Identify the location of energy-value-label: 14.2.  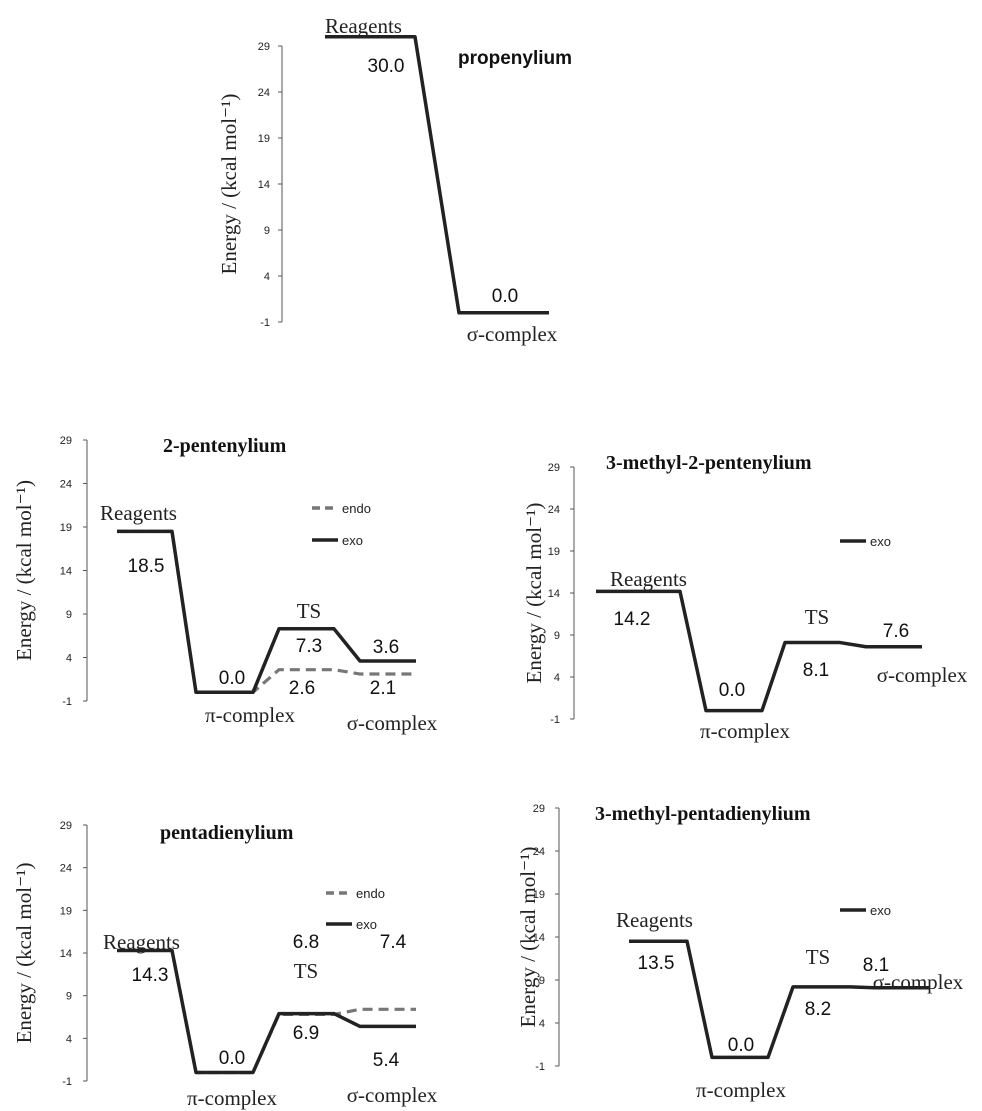
(632, 619).